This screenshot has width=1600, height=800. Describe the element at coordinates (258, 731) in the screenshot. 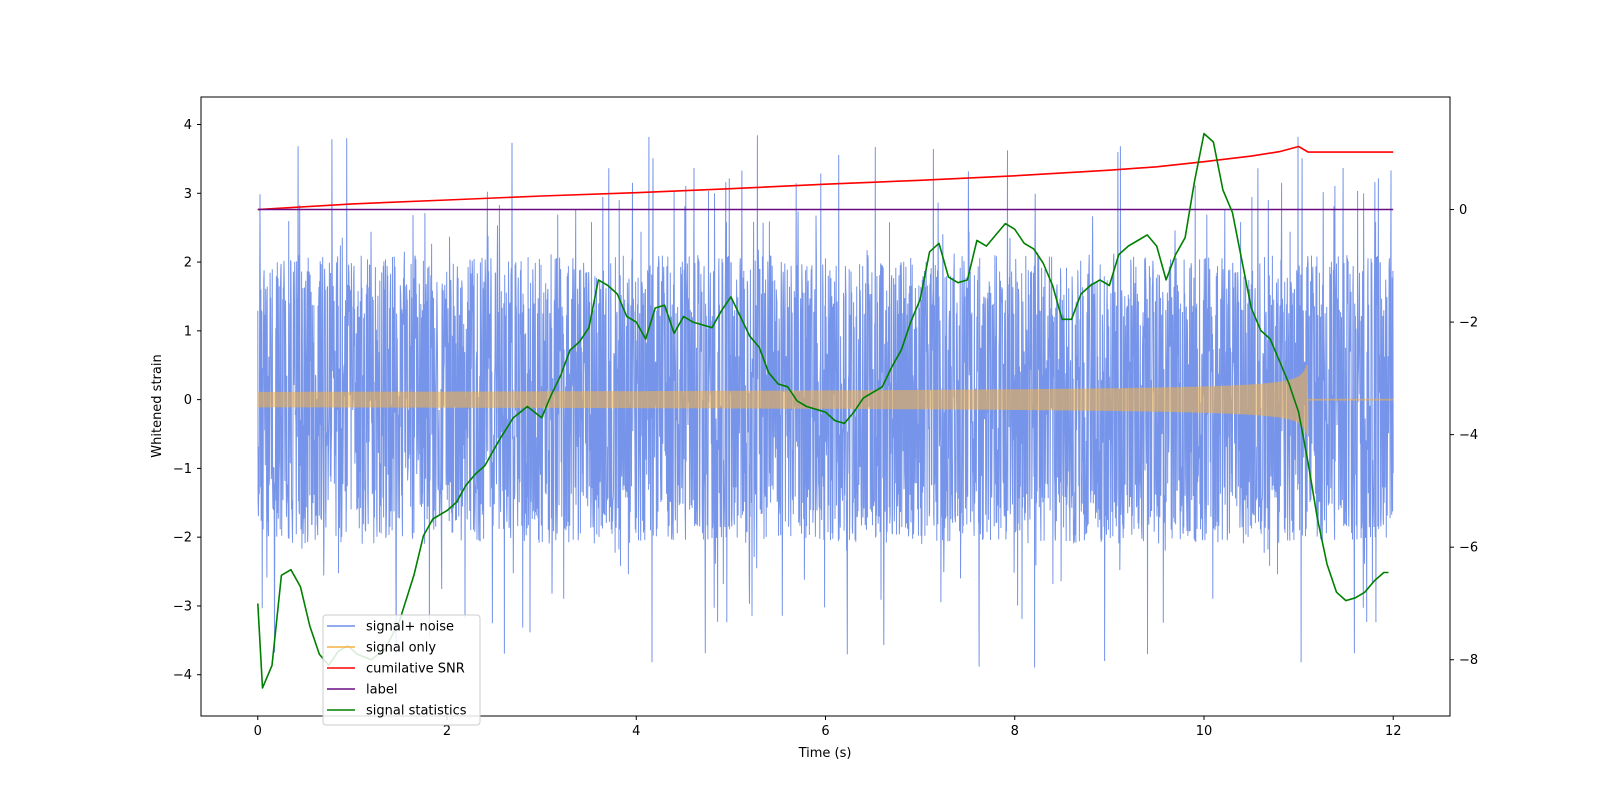

I see `x-tick-label: 0` at that location.